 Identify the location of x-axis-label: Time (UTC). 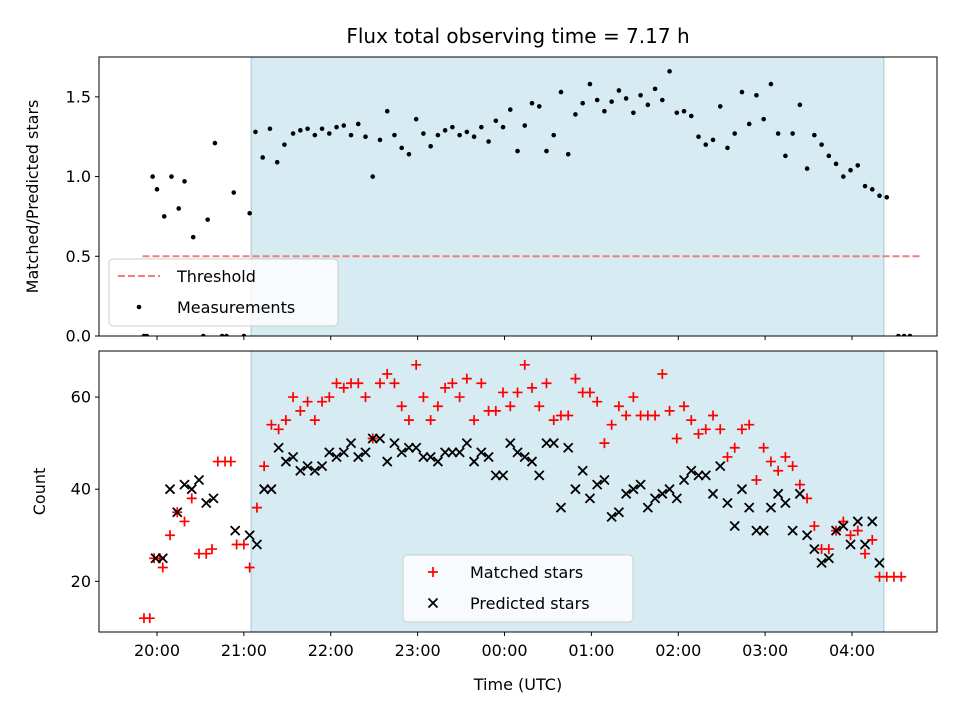
(517, 684).